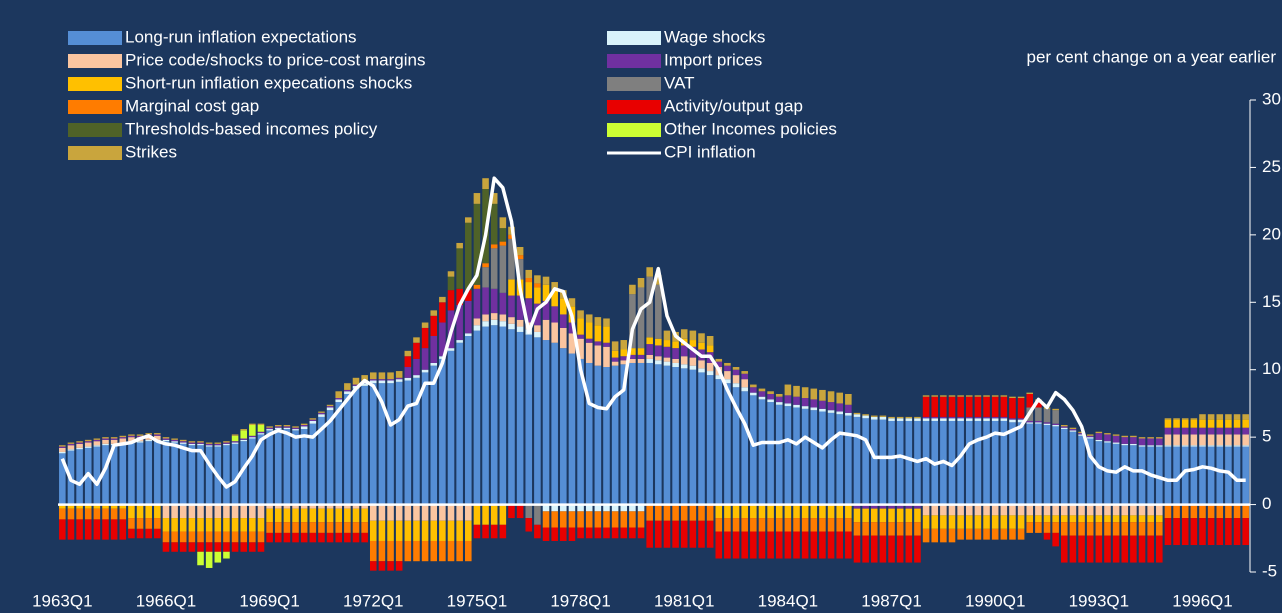  I want to click on legend-label: Short-run inflation expecations shocks, so click(268, 82).